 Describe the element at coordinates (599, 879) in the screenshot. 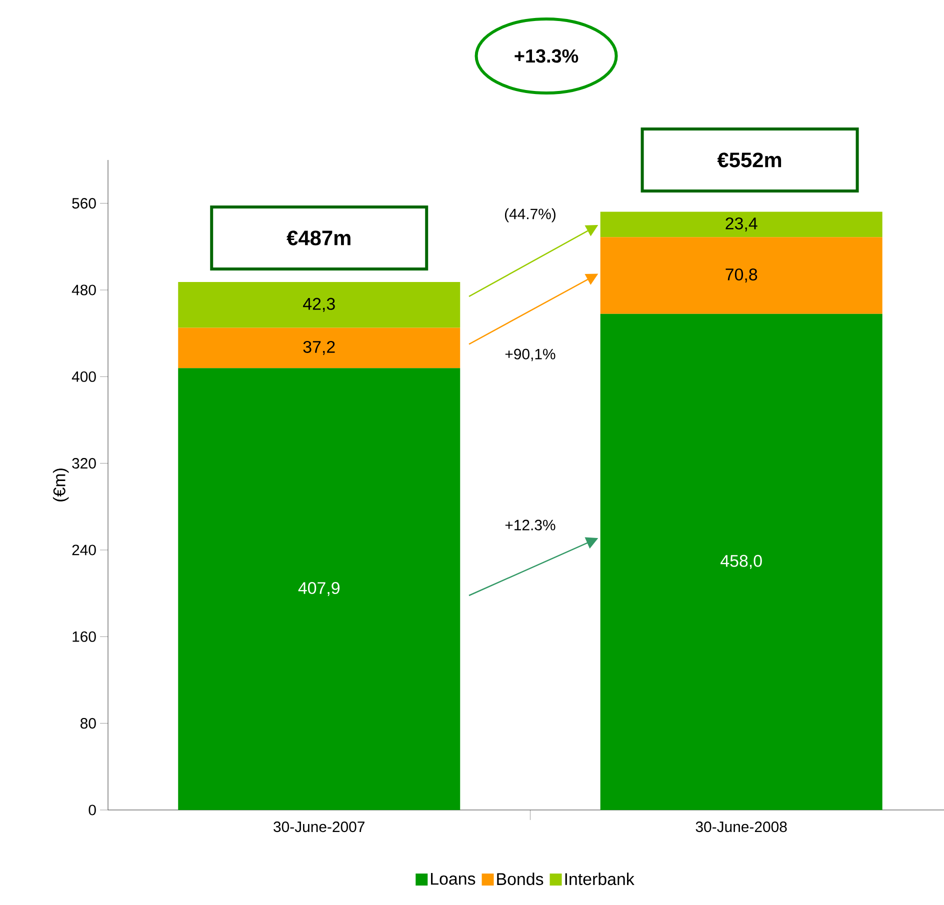

I see `legend-label: Interbank` at that location.